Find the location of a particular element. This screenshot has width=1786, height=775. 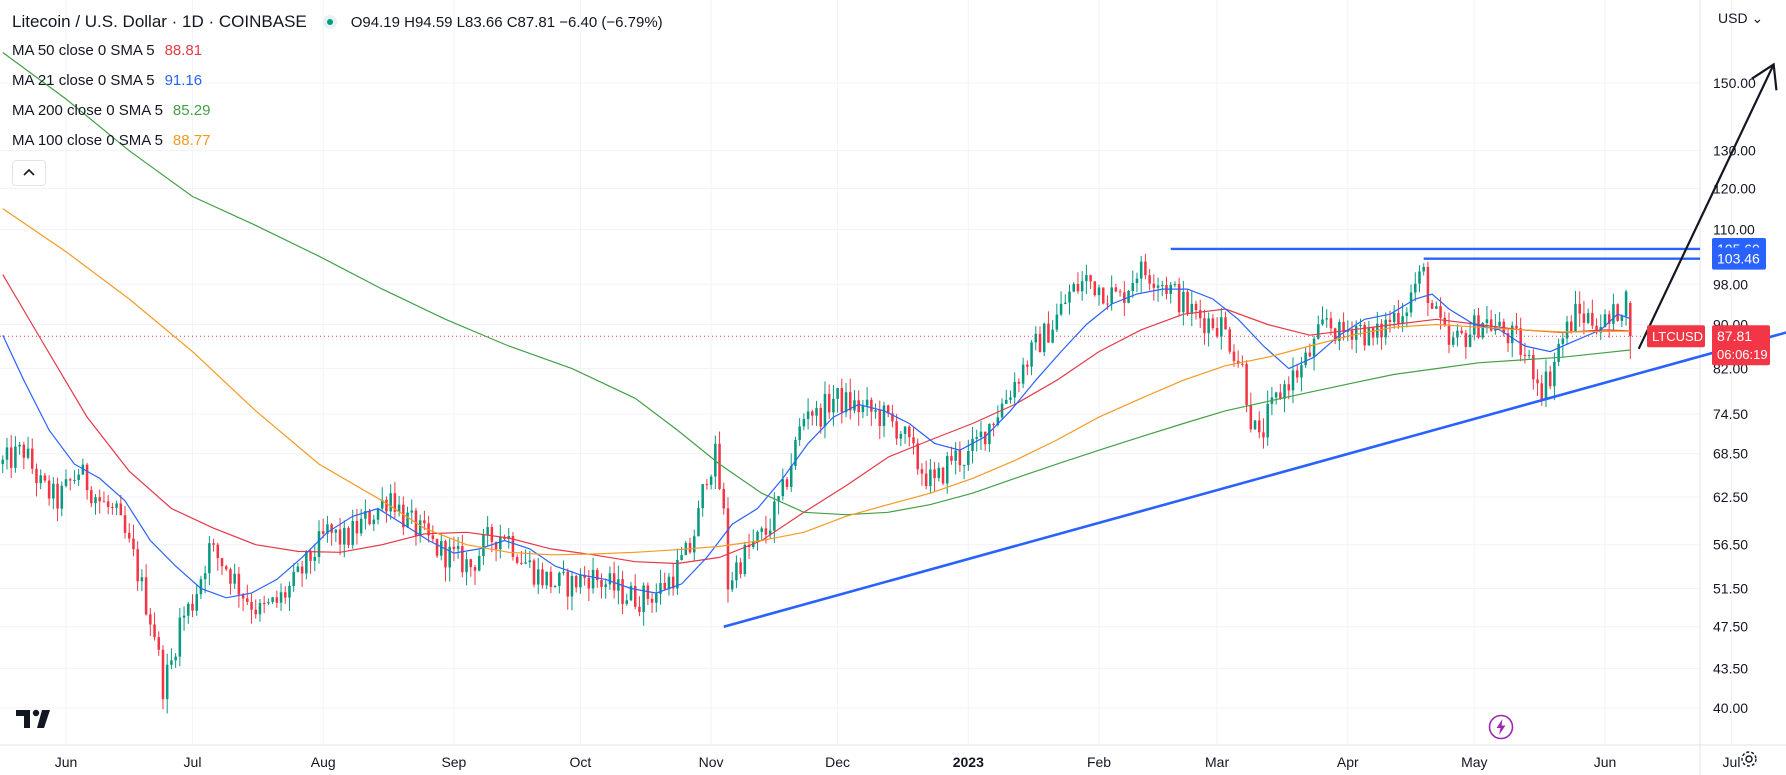

market-status-icon is located at coordinates (329, 22).